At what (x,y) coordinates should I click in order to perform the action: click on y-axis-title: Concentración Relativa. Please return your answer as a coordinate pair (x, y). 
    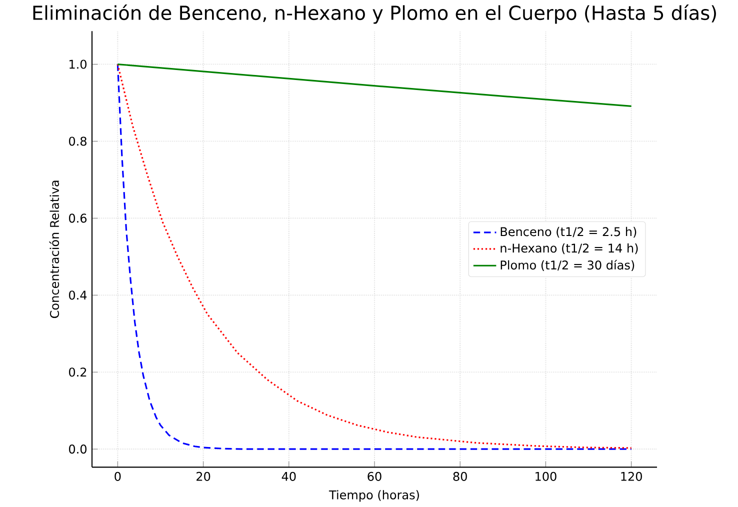
    Looking at the image, I should click on (54, 249).